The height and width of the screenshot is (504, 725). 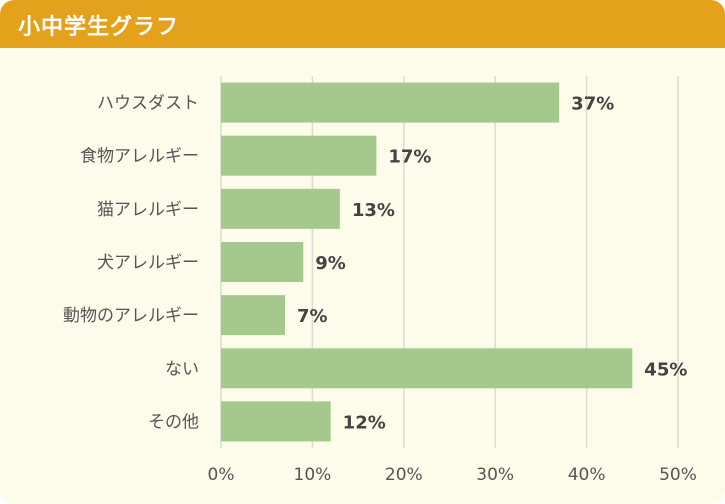 I want to click on x-tick-label: 10%, so click(x=313, y=475).